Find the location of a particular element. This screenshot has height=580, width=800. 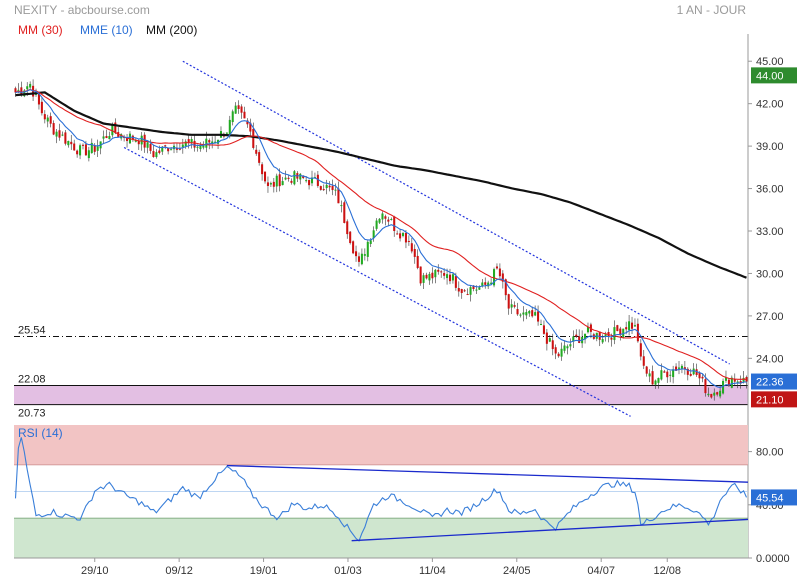

y-tick-label: 42.00 is located at coordinates (770, 105).